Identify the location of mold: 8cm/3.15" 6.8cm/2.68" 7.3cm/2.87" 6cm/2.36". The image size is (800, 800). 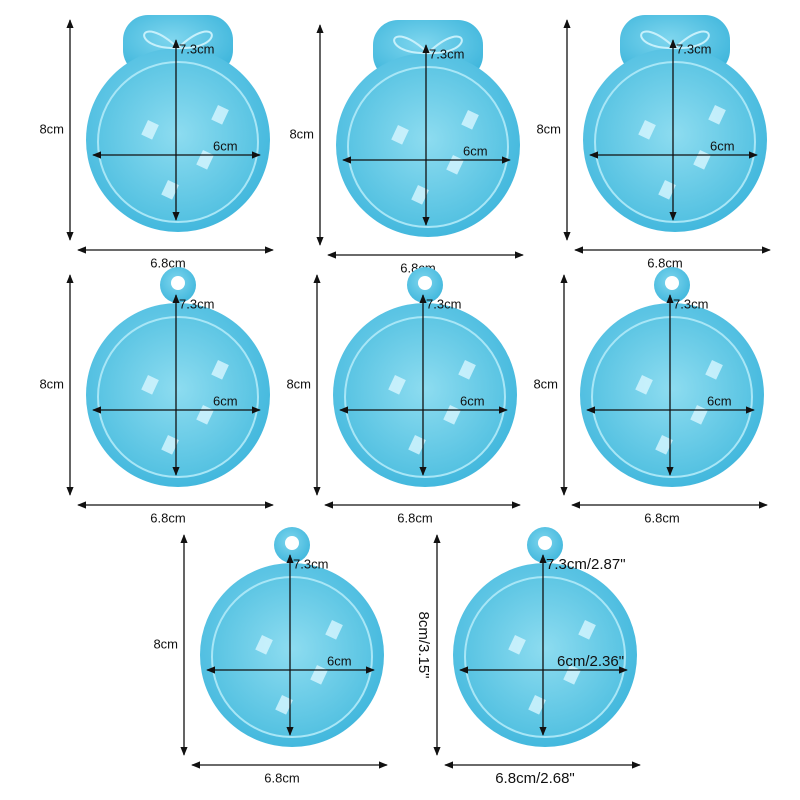
(528, 657).